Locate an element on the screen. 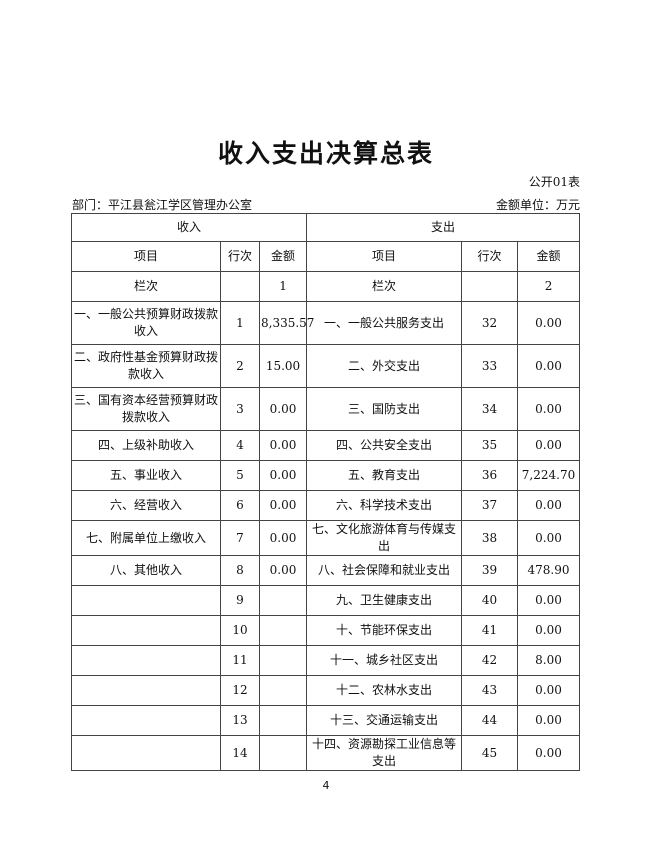 Image resolution: width=652 pixels, height=844 pixels. income-item-cell: 八、其他收入 is located at coordinates (146, 570).